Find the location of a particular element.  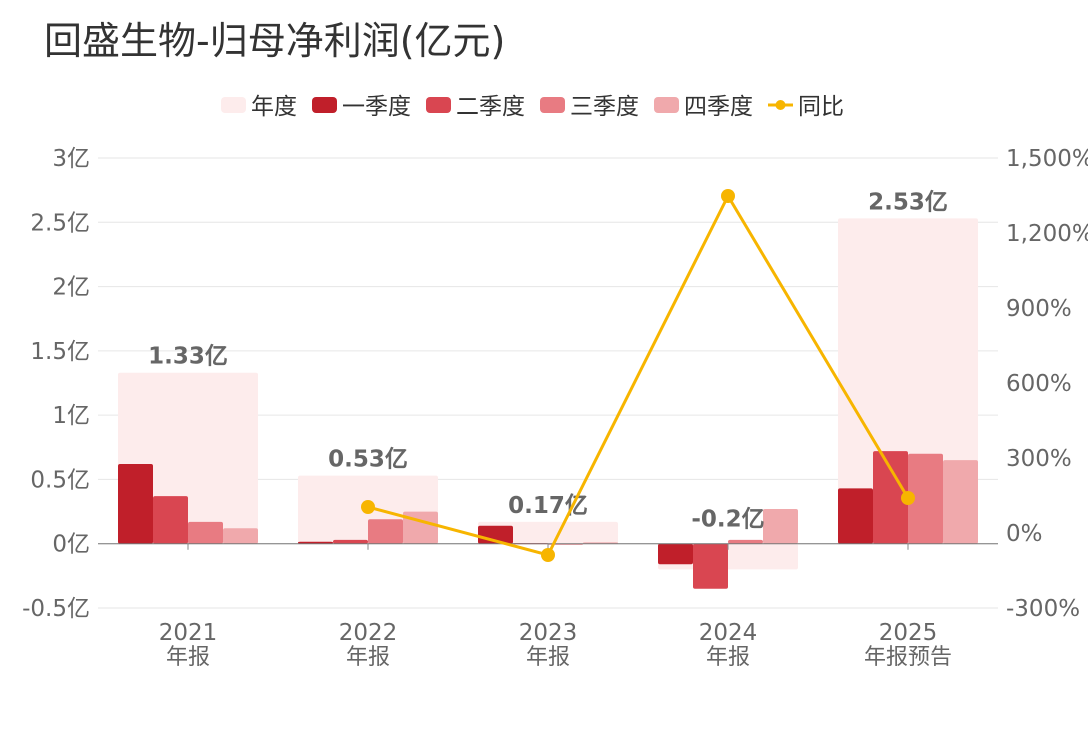

legend-marker is located at coordinates (780, 105).